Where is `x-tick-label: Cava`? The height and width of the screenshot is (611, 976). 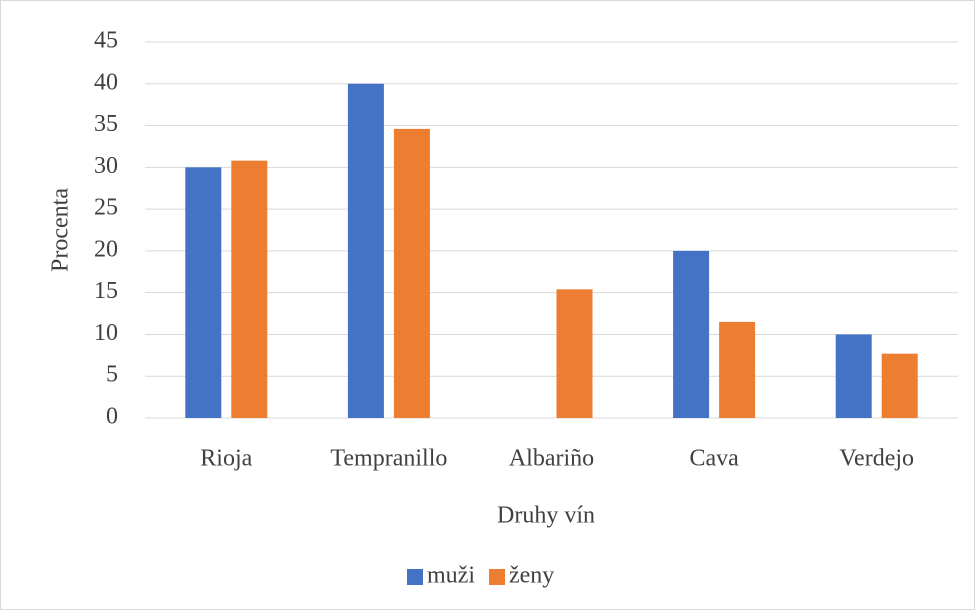
x-tick-label: Cava is located at coordinates (714, 459).